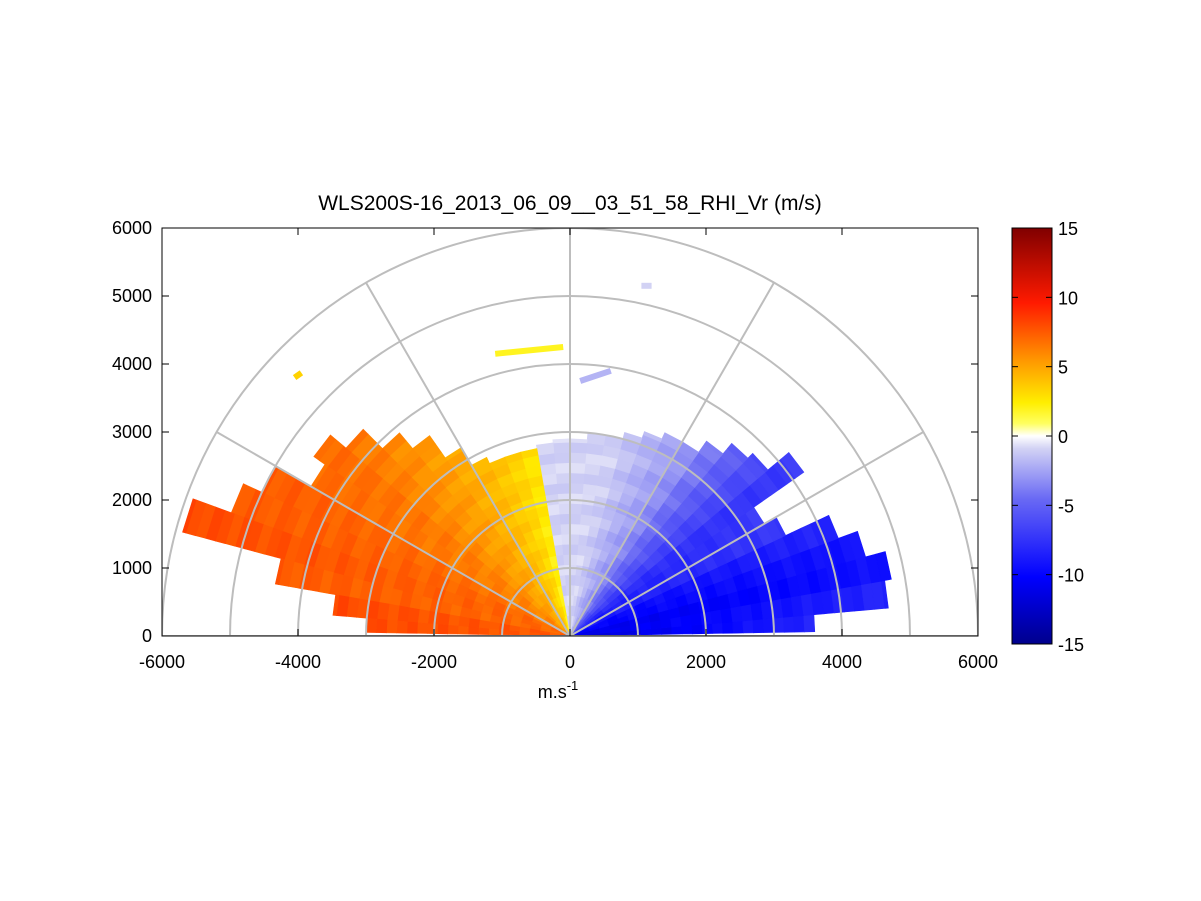  I want to click on colorbar-tick-label: -5, so click(1066, 506).